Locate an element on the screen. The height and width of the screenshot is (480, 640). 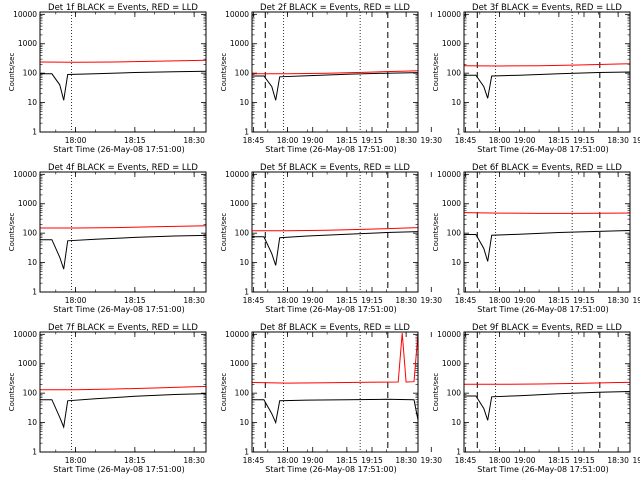
panel-title: Det 1f BLACK = Events, RED = LLD is located at coordinates (123, 8).